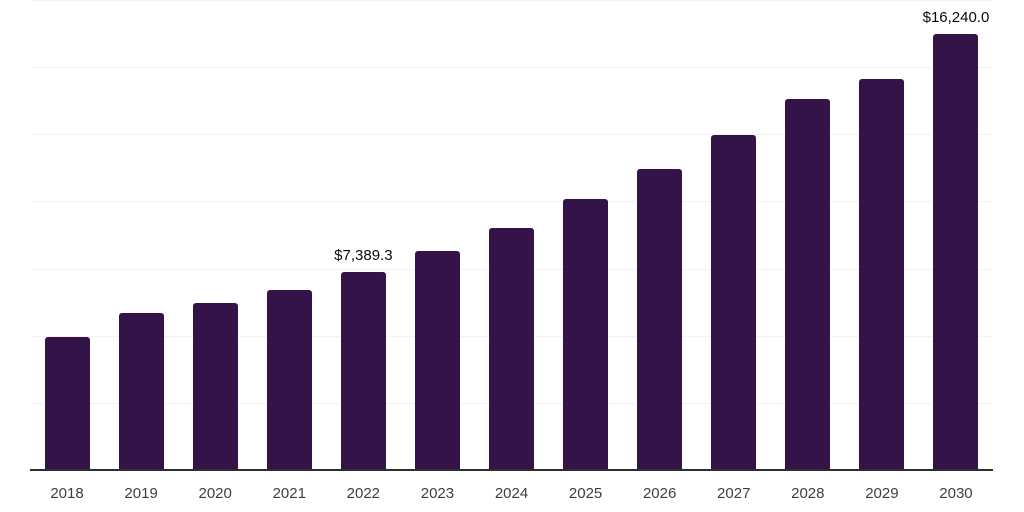  What do you see at coordinates (882, 493) in the screenshot?
I see `x-tick-2029: 2029` at bounding box center [882, 493].